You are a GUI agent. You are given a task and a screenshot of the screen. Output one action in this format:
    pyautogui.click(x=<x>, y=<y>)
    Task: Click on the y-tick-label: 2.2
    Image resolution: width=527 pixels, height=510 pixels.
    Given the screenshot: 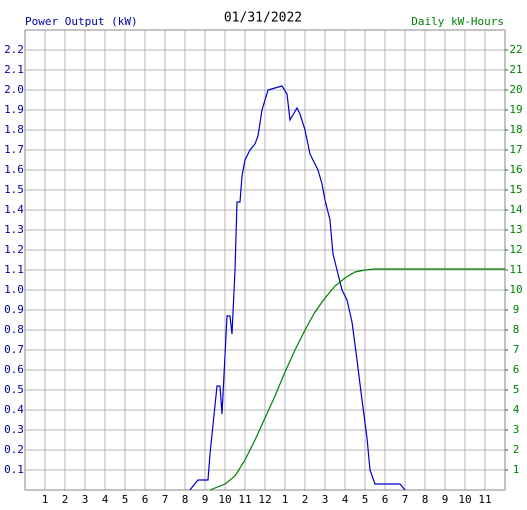 What is the action you would take?
    pyautogui.click(x=14, y=49)
    